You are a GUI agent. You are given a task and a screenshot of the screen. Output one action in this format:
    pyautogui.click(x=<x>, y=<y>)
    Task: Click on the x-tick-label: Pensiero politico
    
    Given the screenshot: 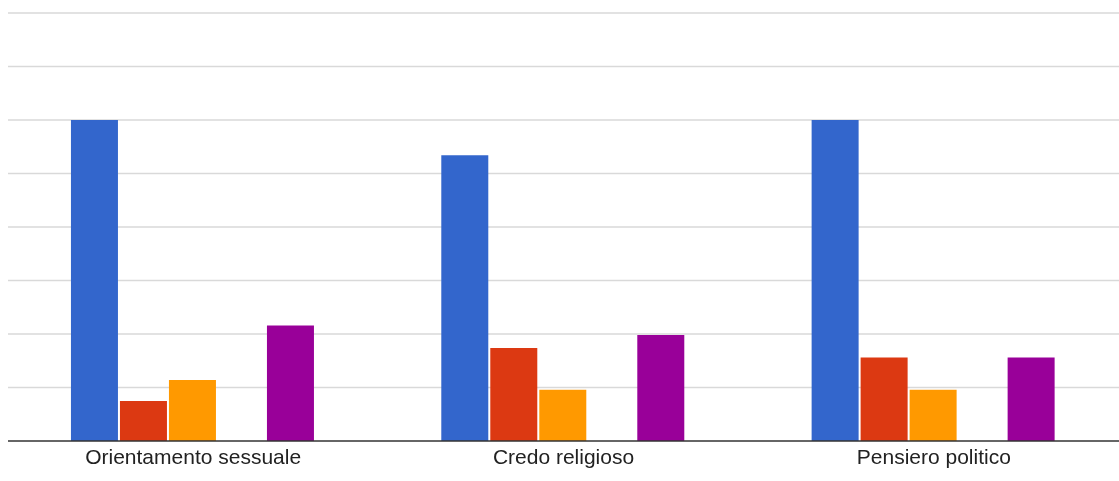 What is the action you would take?
    pyautogui.click(x=933, y=456)
    